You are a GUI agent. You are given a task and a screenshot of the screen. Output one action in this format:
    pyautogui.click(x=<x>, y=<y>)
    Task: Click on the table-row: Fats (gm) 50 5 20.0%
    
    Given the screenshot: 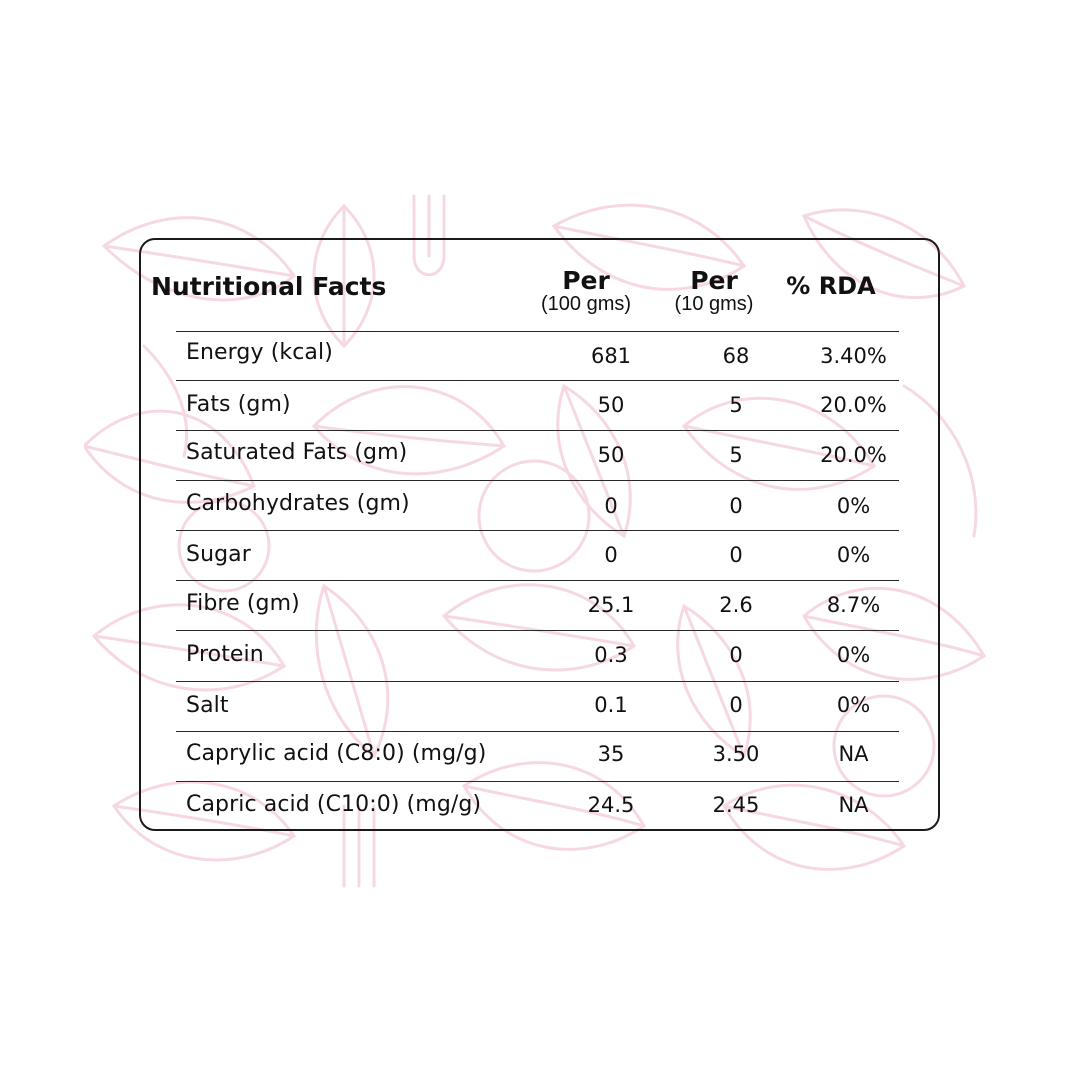 What is the action you would take?
    pyautogui.click(x=537, y=405)
    